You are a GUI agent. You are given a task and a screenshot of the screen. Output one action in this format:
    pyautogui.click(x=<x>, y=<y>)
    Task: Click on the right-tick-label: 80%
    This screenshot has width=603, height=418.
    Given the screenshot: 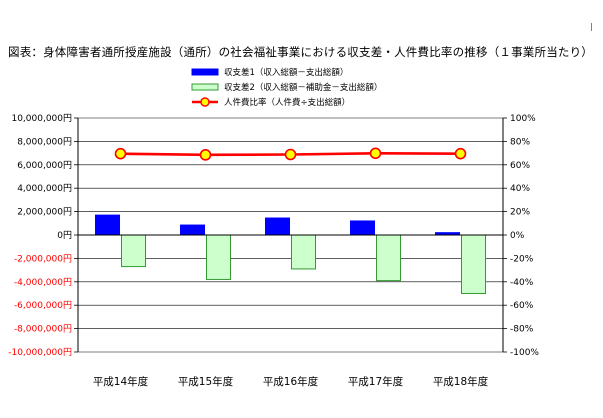 What is the action you would take?
    pyautogui.click(x=520, y=142)
    